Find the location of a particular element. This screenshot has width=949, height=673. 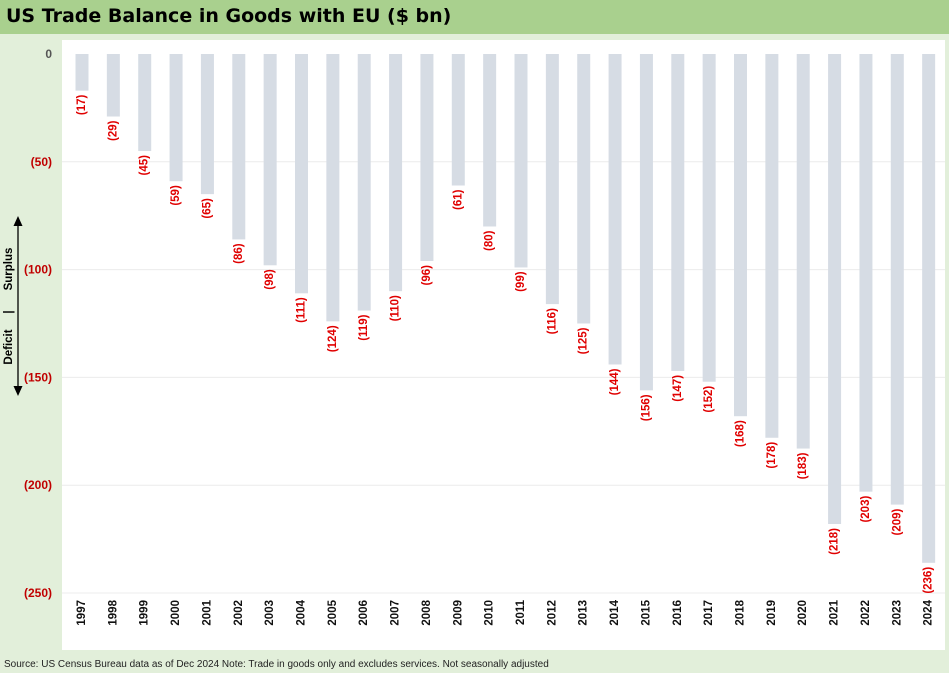

x-tick-label: 2020 is located at coordinates (803, 613).